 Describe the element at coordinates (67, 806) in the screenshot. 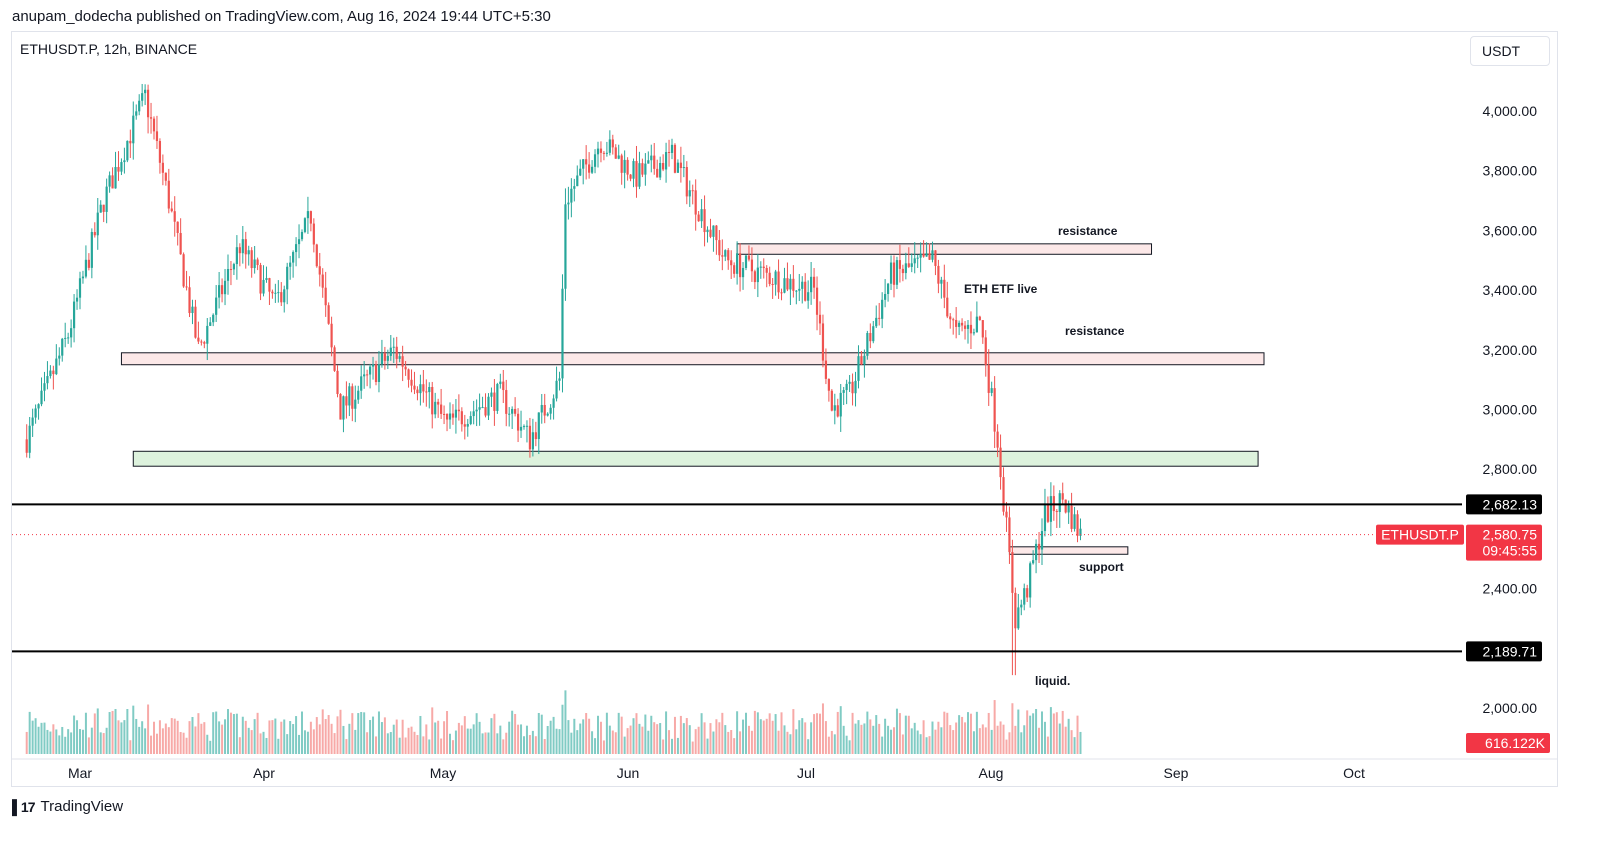

I see `tradingview-logo: ▌17 TradingView` at that location.